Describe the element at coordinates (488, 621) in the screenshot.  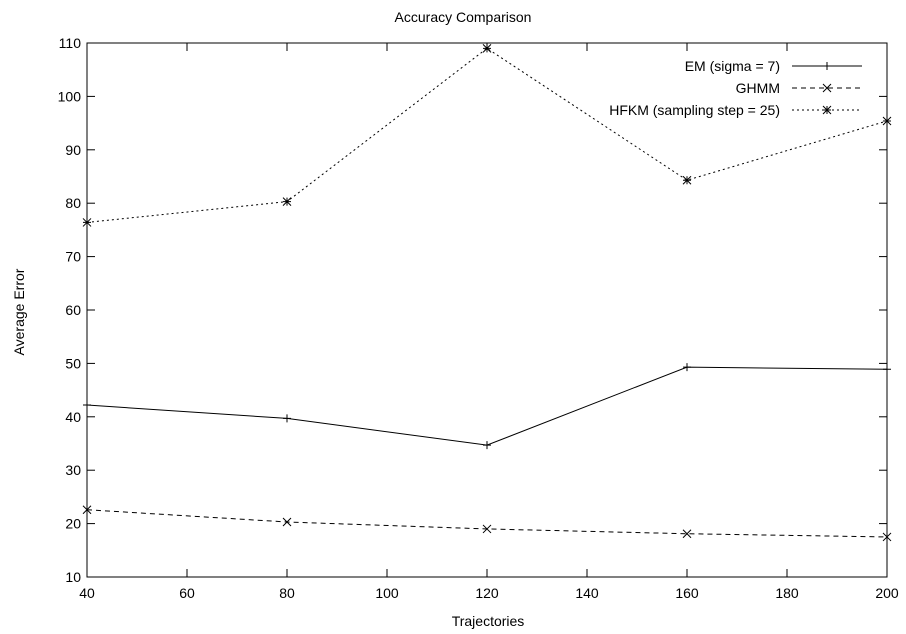
I see `x-axis-title: Trajectories` at that location.